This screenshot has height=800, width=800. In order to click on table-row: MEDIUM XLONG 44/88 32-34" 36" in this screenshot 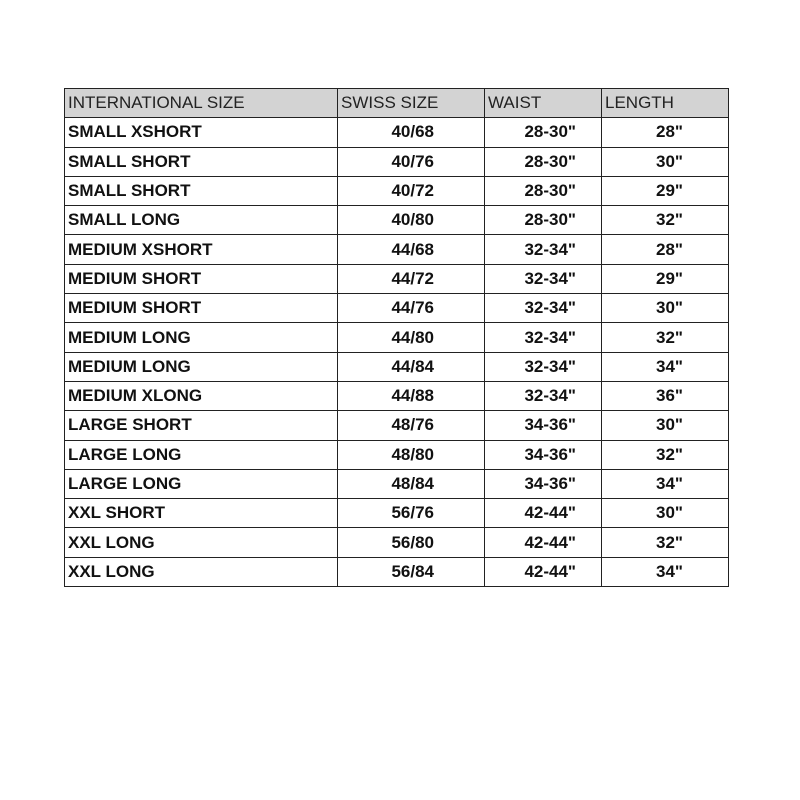, I will do `click(396, 396)`.